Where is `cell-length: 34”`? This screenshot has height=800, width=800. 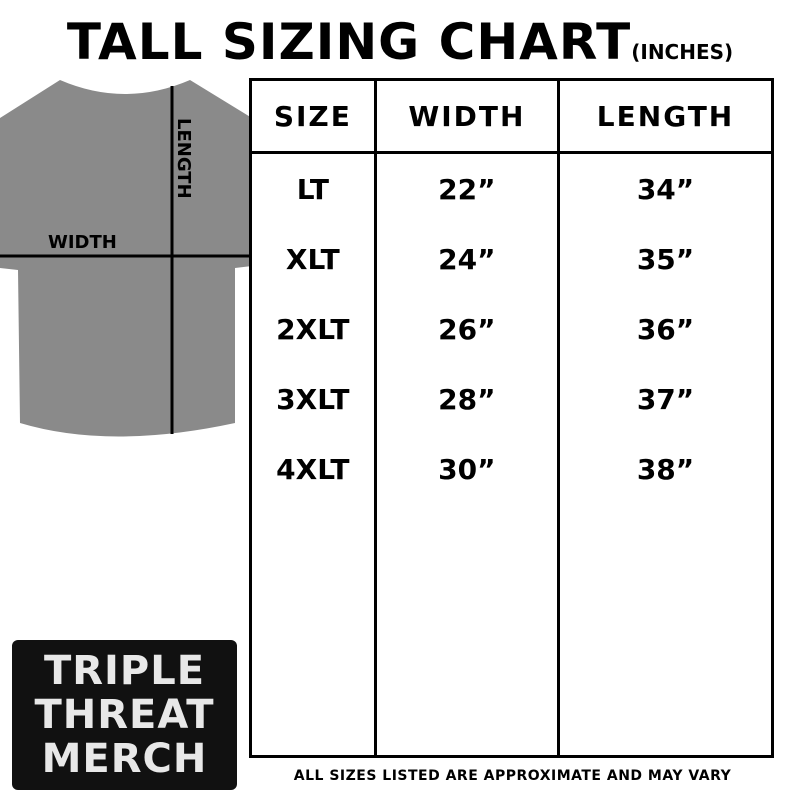 cell-length: 34” is located at coordinates (665, 188).